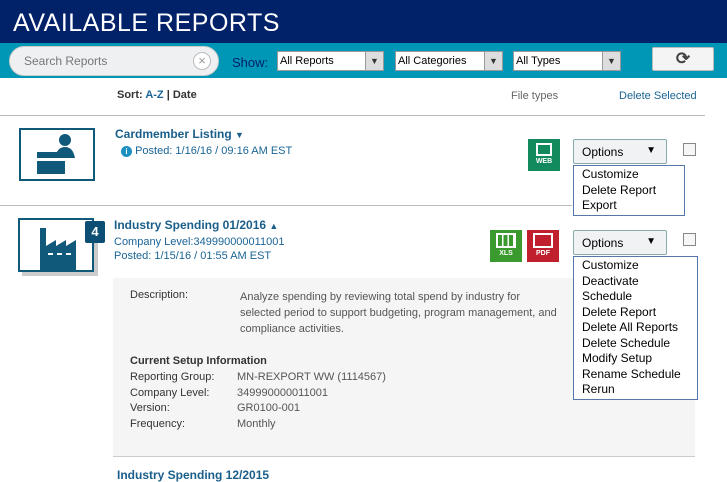 This screenshot has width=727, height=482. I want to click on sort-bar: Sort: A-Z | Date, so click(157, 95).